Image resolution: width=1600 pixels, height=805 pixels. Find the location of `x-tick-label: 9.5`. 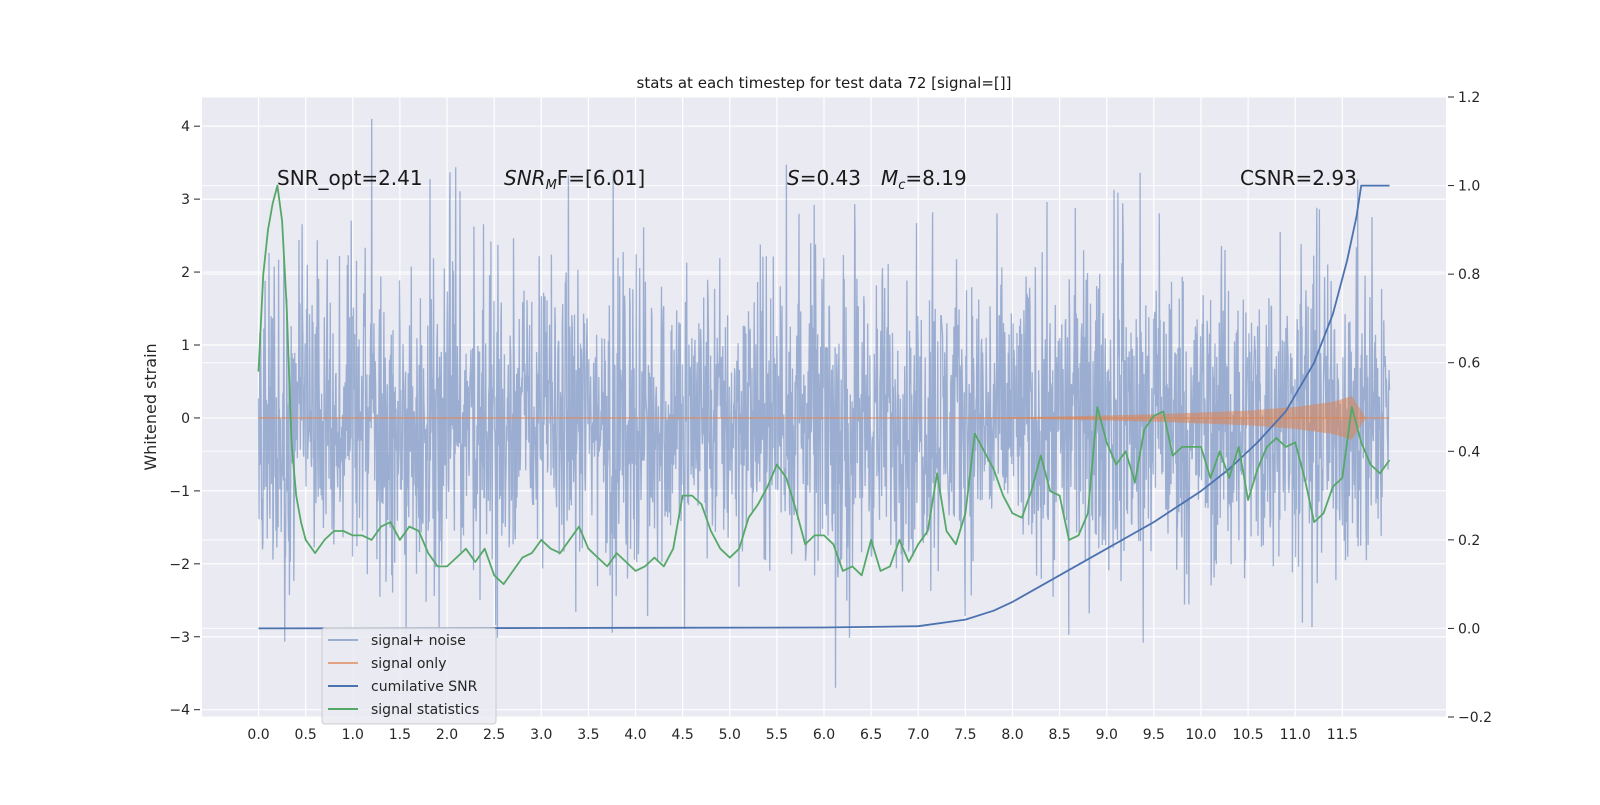

x-tick-label: 9.5 is located at coordinates (1154, 735).